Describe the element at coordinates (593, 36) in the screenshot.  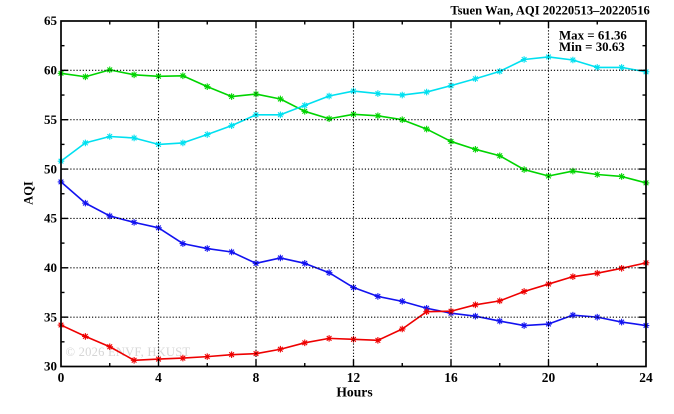
I see `svg-text: Max = 61.36` at that location.